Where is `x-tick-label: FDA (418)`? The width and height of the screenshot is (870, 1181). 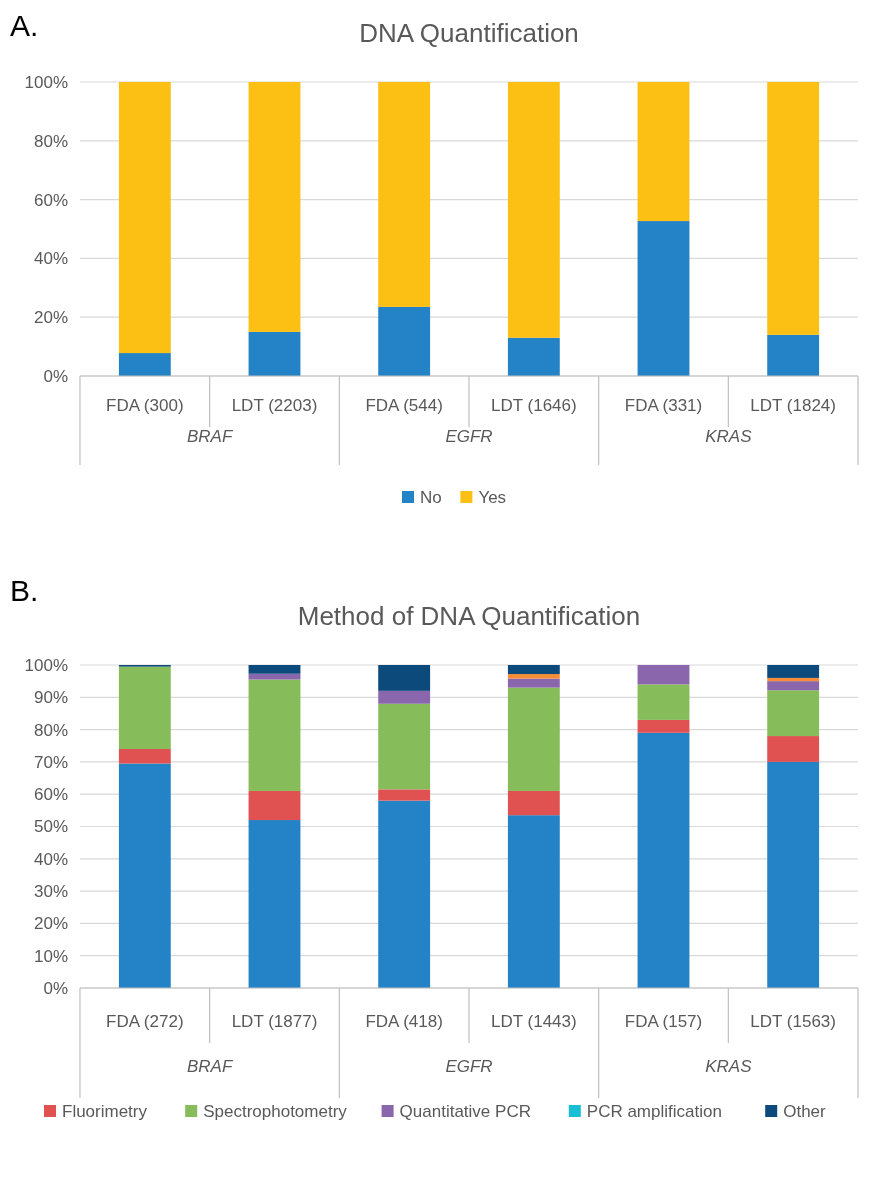 x-tick-label: FDA (418) is located at coordinates (404, 1021).